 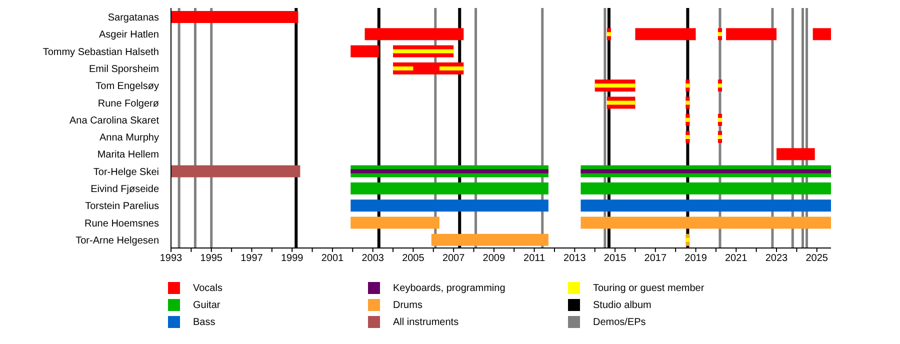 I want to click on legend-label: Bass, so click(x=204, y=322).